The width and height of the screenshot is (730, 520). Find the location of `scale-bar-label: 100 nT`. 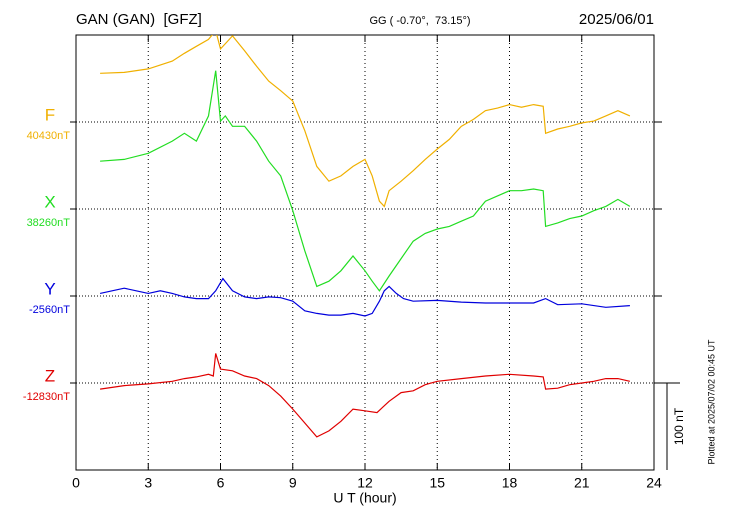

scale-bar-label: 100 nT is located at coordinates (679, 426).